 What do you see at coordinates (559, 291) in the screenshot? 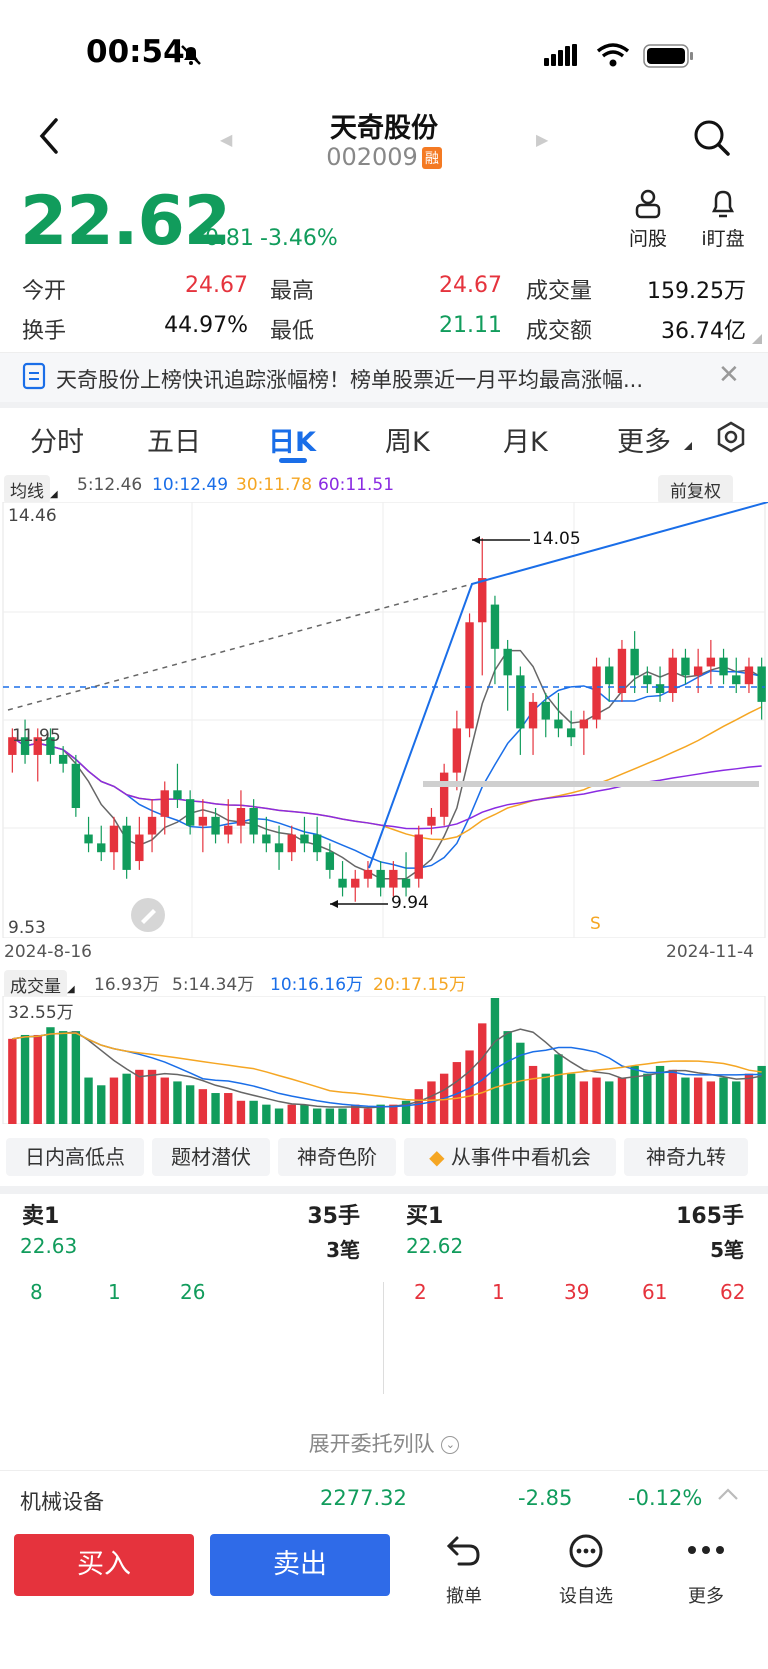
I see `volume-label: 成交量` at bounding box center [559, 291].